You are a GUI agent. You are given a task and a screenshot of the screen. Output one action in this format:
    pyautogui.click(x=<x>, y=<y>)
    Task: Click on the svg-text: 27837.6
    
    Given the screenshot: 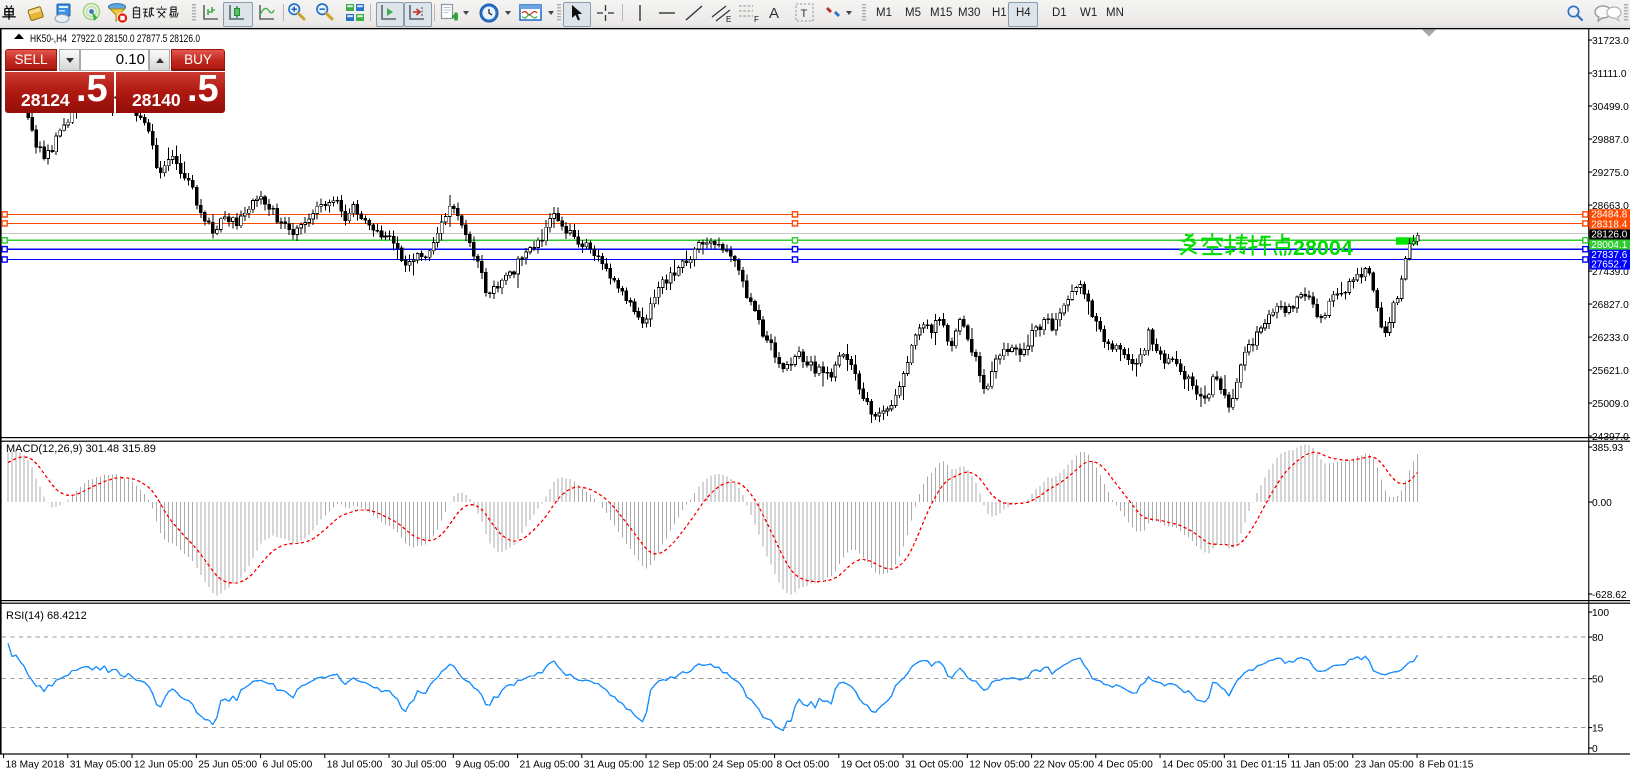 What is the action you would take?
    pyautogui.click(x=1609, y=255)
    